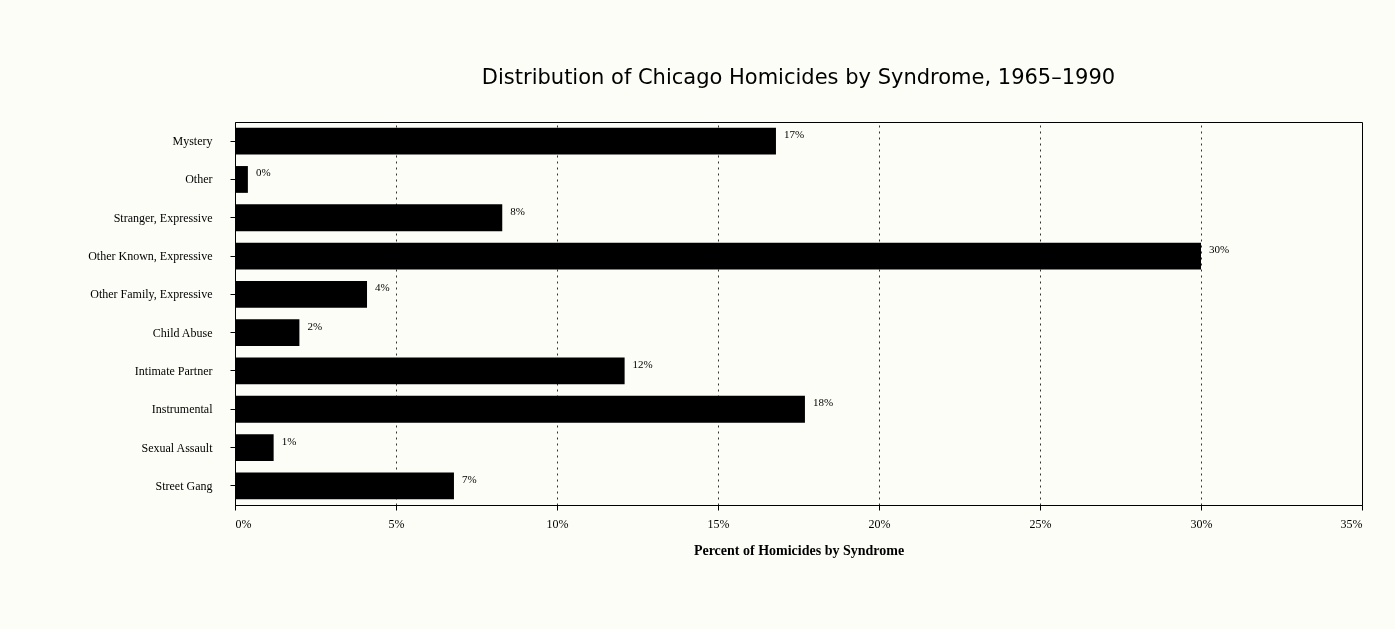 The height and width of the screenshot is (629, 1395). Describe the element at coordinates (718, 523) in the screenshot. I see `x-tick-label: 15%` at that location.